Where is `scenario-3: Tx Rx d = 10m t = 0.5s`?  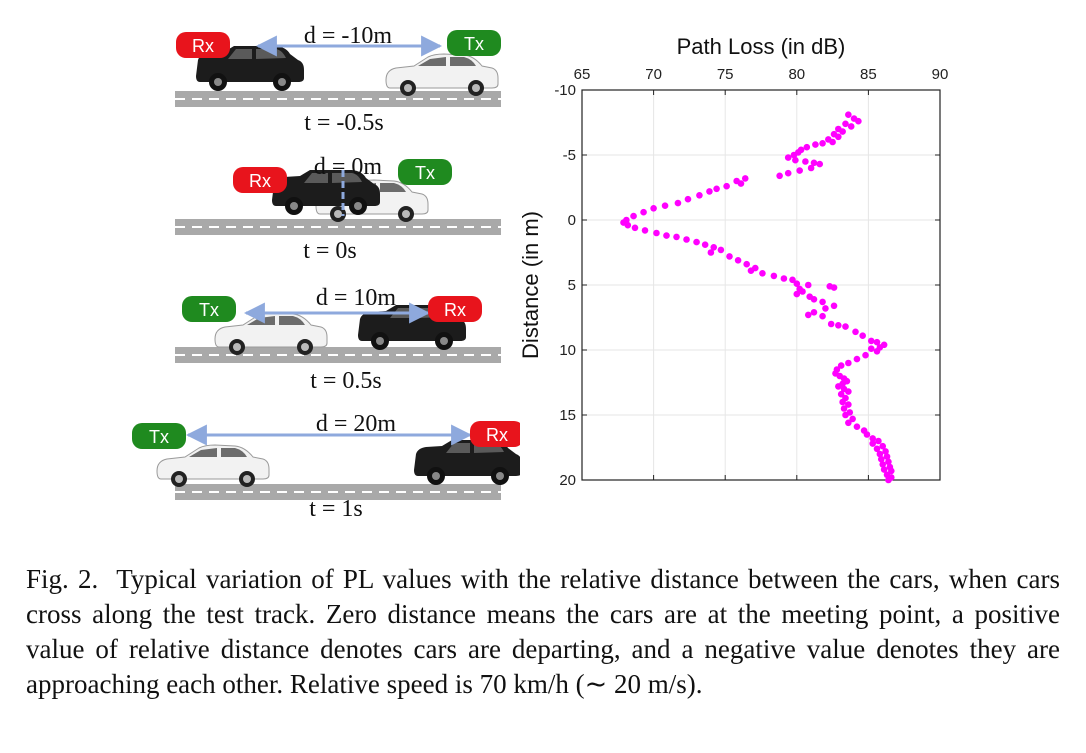
scenario-3: Tx Rx d = 10m t = 0.5s is located at coordinates (338, 339).